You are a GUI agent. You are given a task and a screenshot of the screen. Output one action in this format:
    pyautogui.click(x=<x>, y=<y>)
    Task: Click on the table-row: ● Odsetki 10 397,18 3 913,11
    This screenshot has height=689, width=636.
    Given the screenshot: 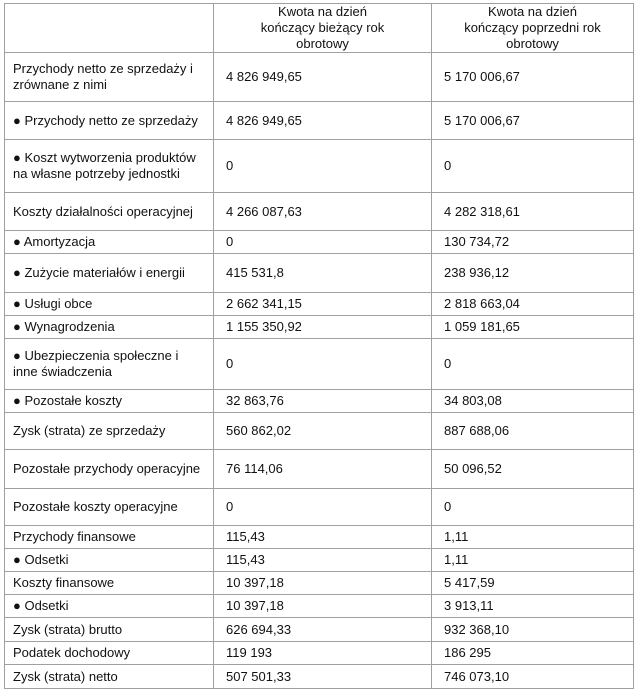 What is the action you would take?
    pyautogui.click(x=319, y=606)
    